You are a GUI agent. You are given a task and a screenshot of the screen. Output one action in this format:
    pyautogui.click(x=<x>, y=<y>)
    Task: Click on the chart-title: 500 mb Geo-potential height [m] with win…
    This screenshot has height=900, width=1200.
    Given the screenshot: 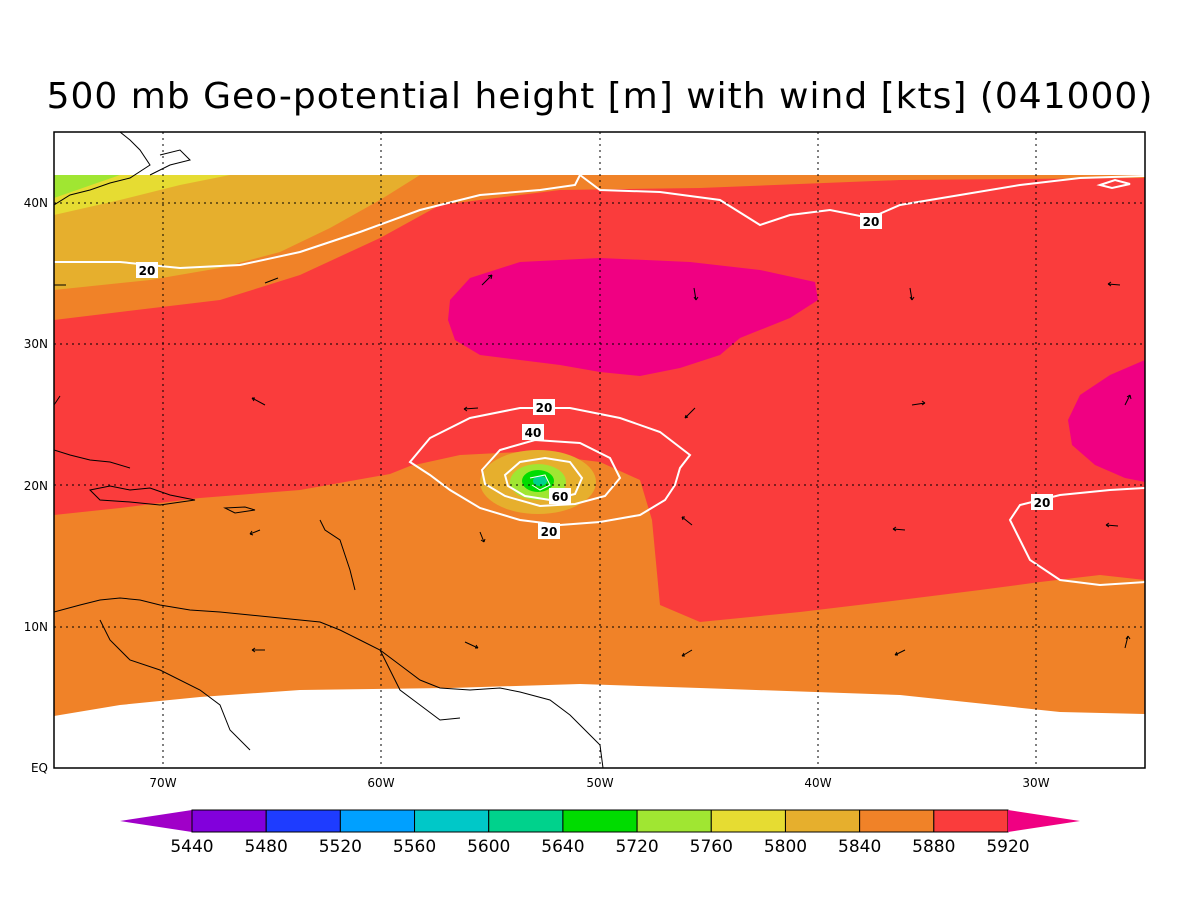 What is the action you would take?
    pyautogui.click(x=600, y=96)
    